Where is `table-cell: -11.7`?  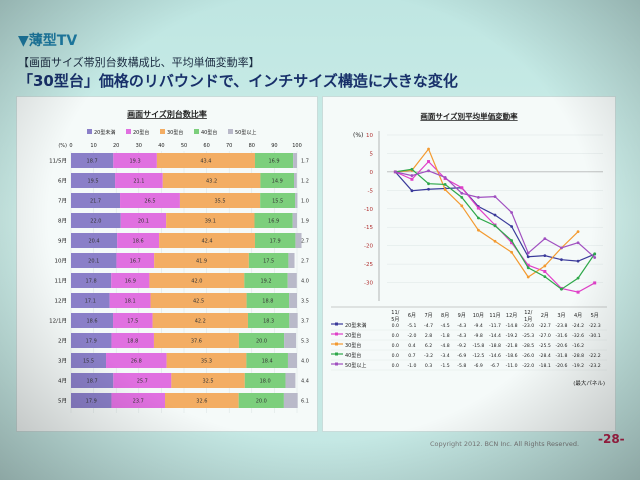
table-cell: -11.7 is located at coordinates (495, 326).